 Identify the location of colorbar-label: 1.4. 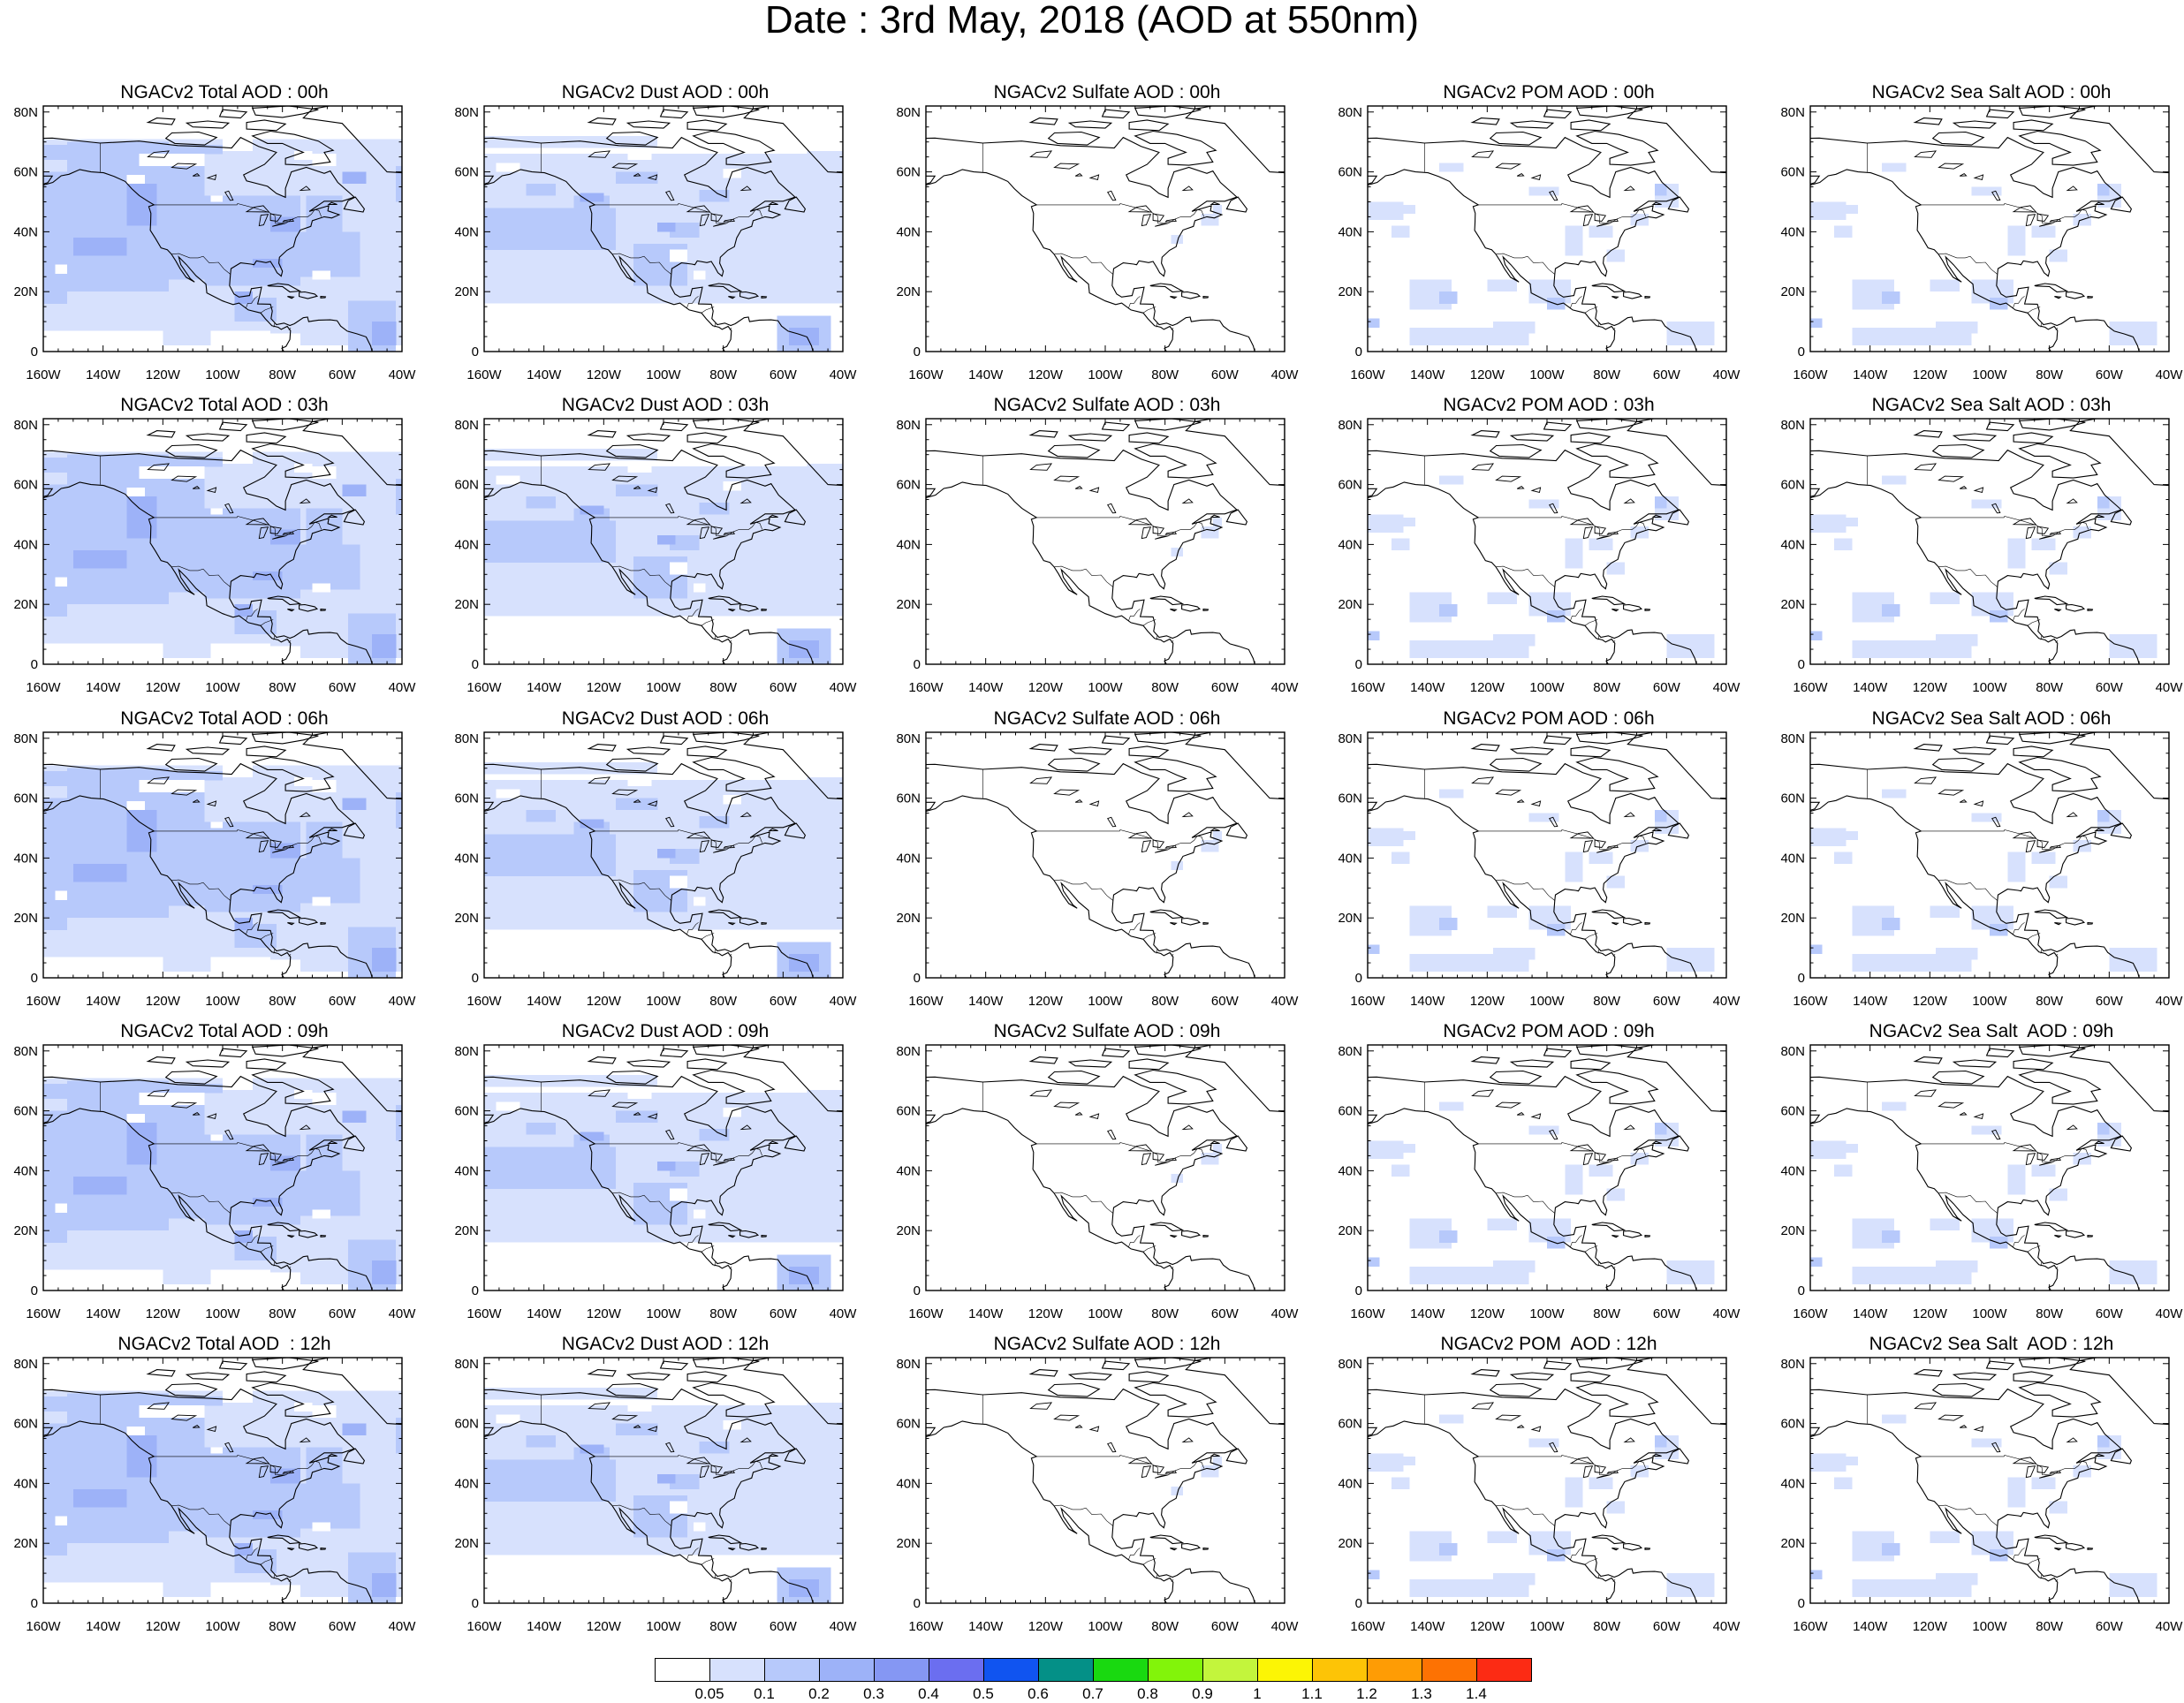
(1476, 1693).